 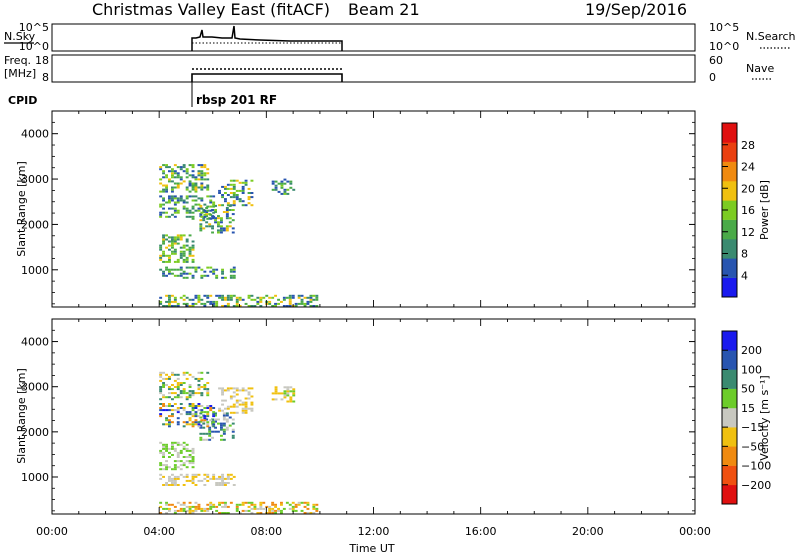 I want to click on colorbar-tick-label: 20, so click(x=748, y=188).